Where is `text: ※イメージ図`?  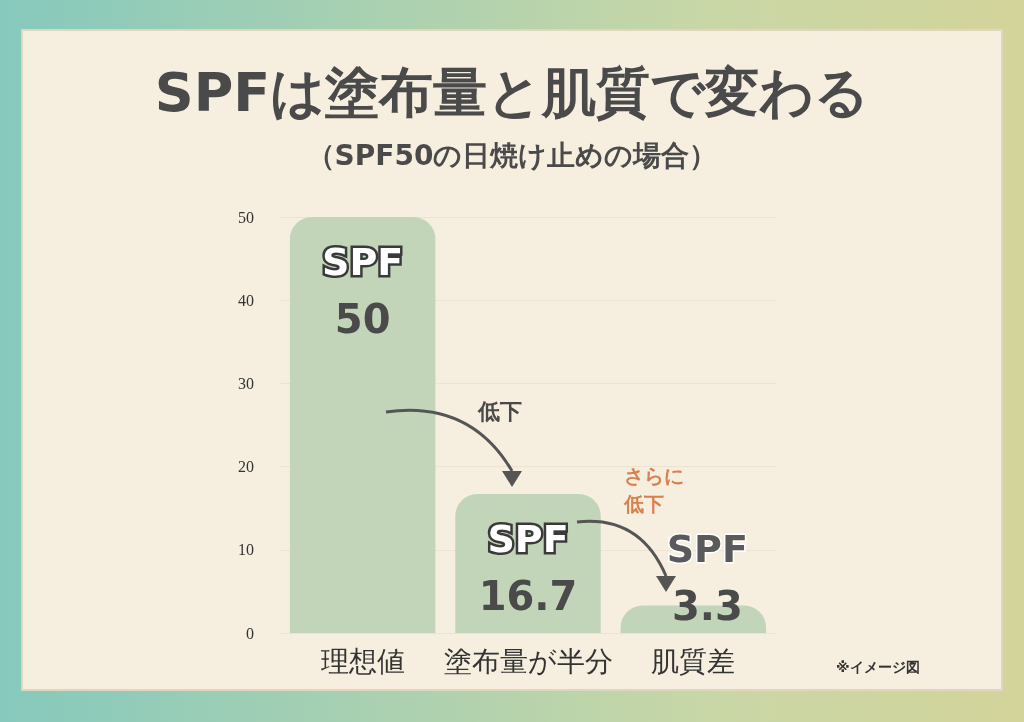
text: ※イメージ図 is located at coordinates (878, 667).